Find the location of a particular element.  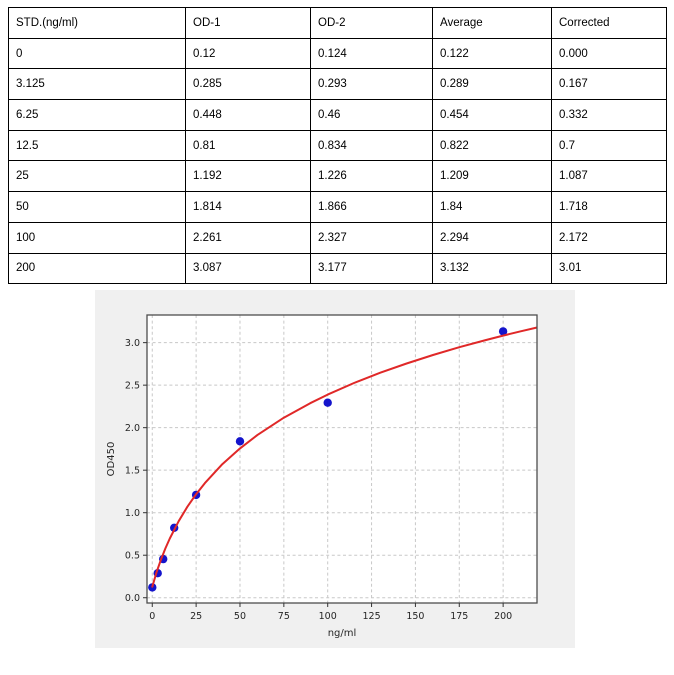

table-cell: 0.454 is located at coordinates (492, 115).